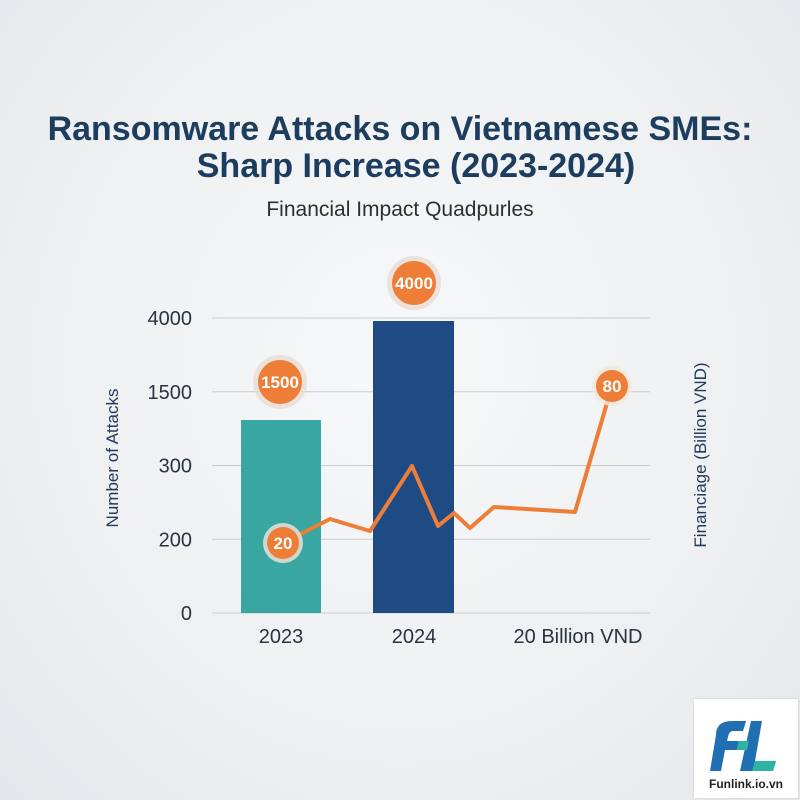 The image size is (800, 800). What do you see at coordinates (281, 516) in the screenshot?
I see `bar-2023` at bounding box center [281, 516].